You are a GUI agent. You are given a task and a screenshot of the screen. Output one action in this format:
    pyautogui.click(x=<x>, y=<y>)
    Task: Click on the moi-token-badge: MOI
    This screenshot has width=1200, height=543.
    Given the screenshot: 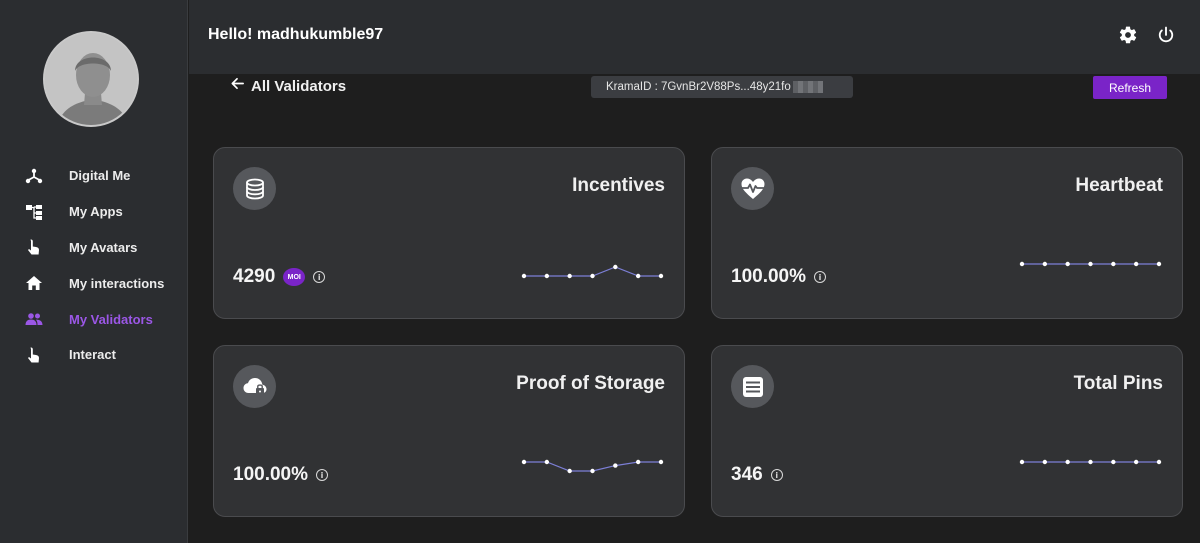 What is the action you would take?
    pyautogui.click(x=294, y=277)
    